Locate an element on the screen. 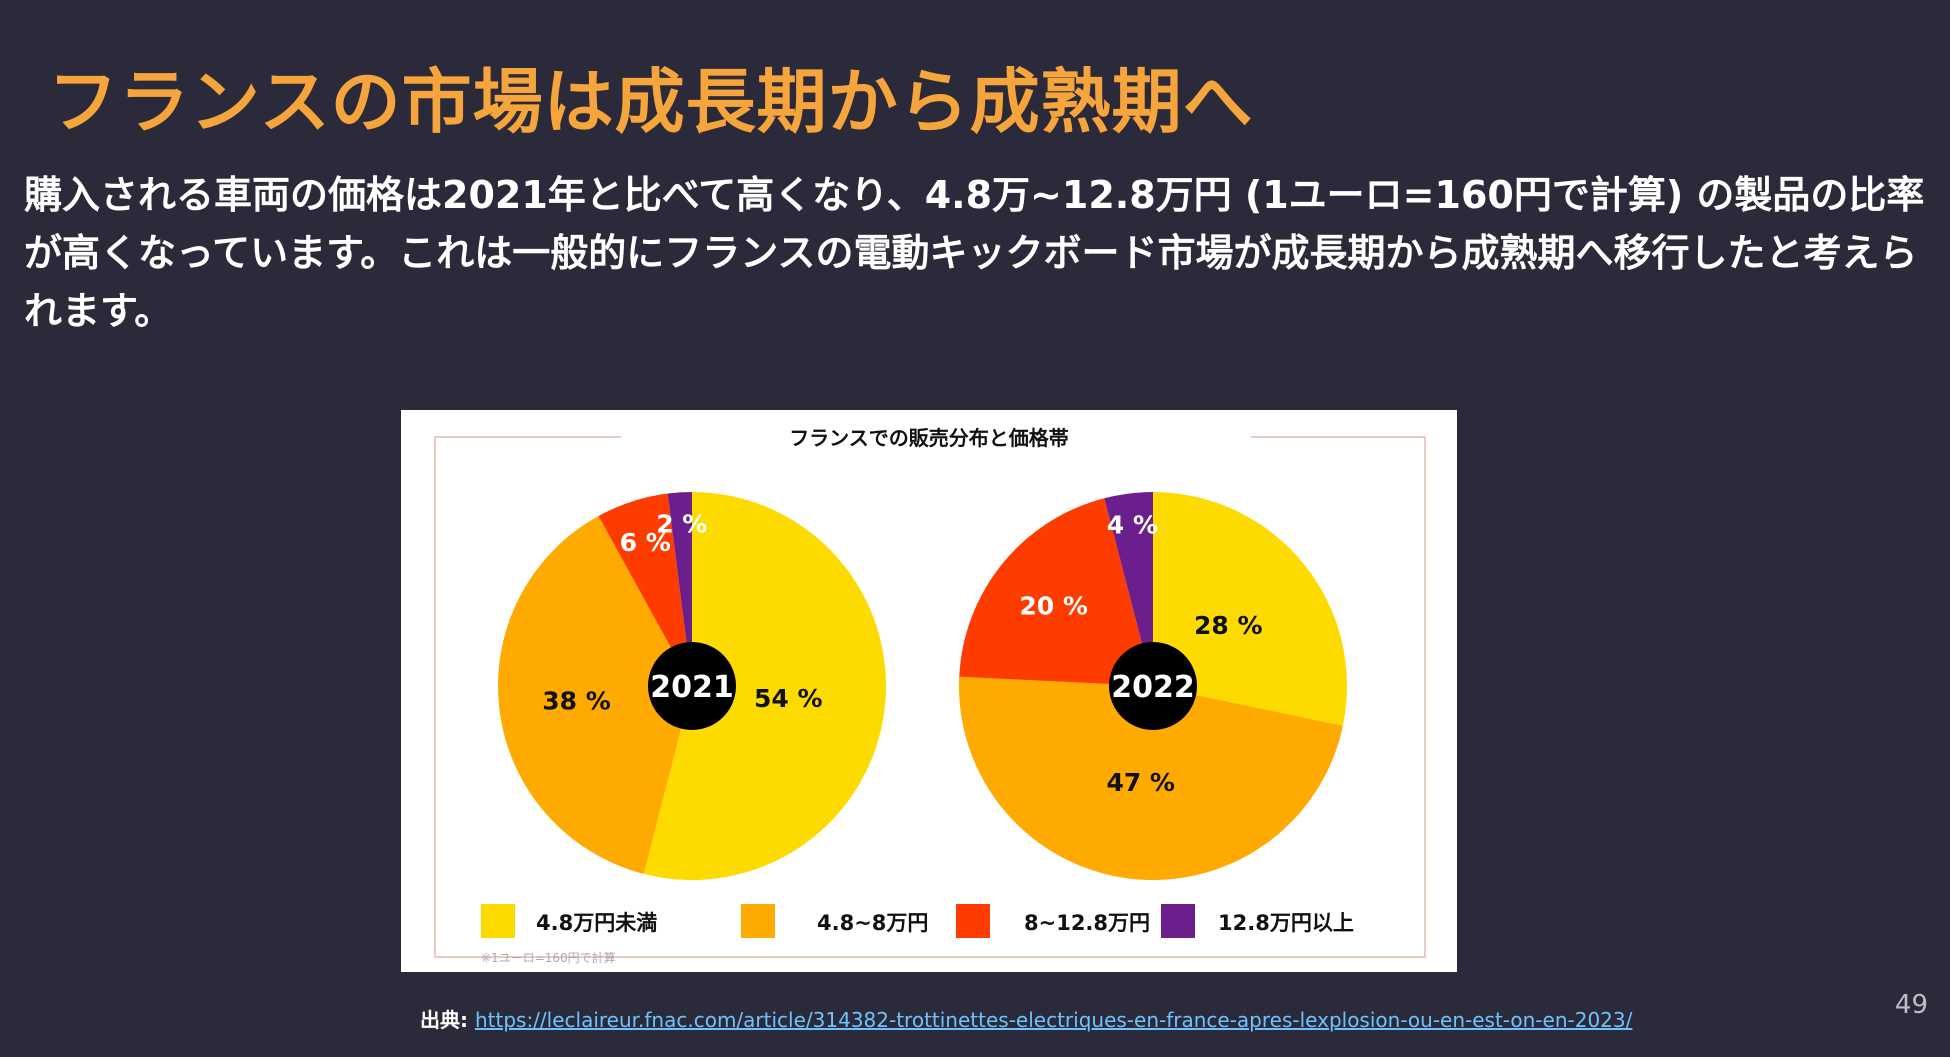 Image resolution: width=1950 pixels, height=1057 pixels. year-label-2022: 2022 is located at coordinates (1153, 687).